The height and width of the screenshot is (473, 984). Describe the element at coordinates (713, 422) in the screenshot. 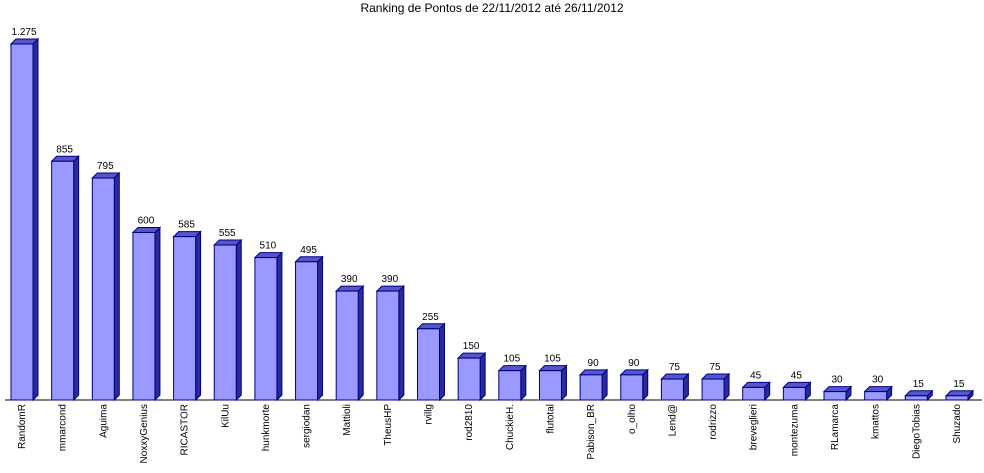

I see `x-tick-label: rodrizzo` at that location.